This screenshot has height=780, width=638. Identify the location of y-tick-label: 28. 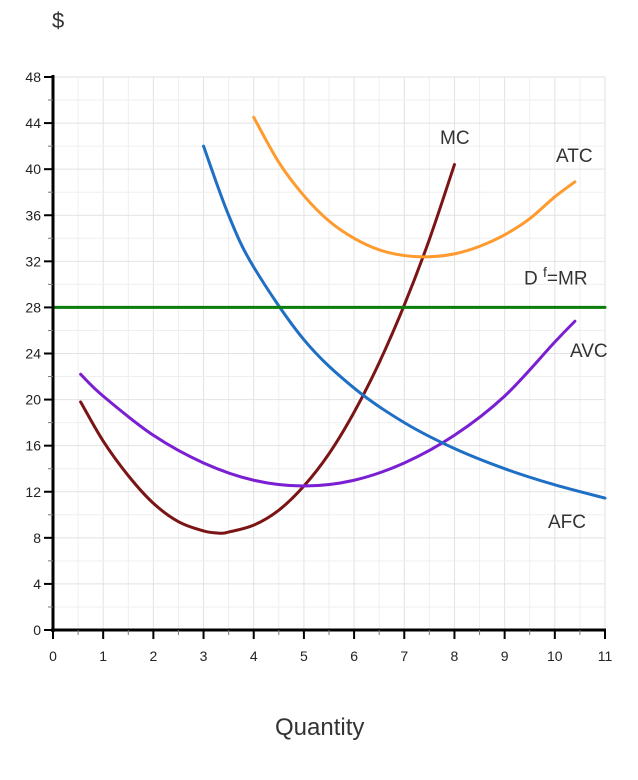
(33, 307).